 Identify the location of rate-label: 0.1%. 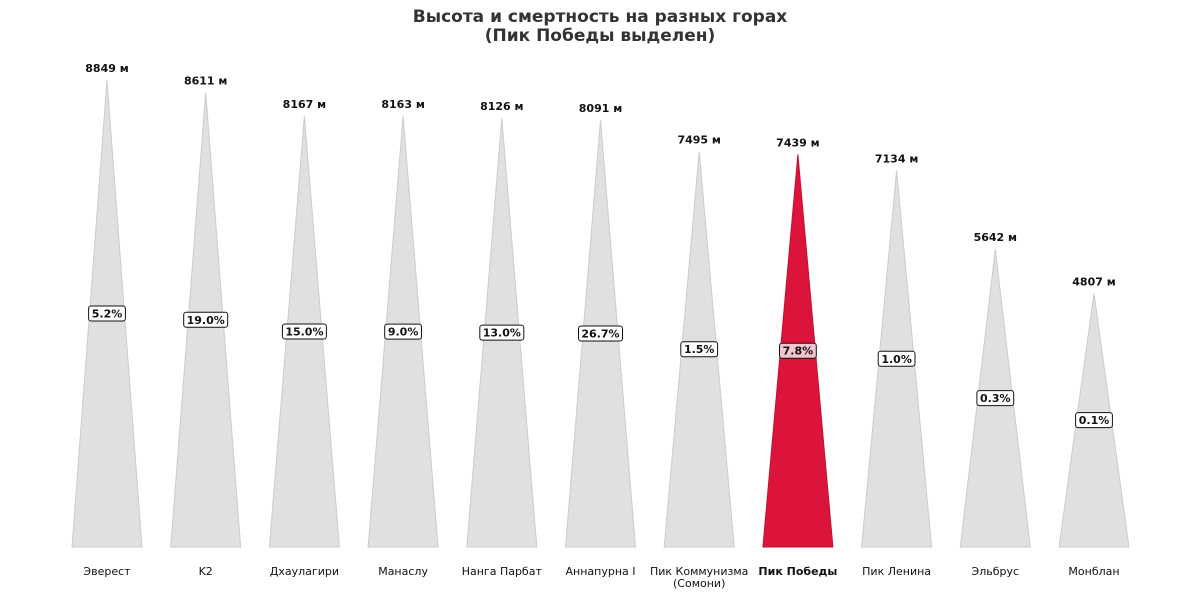
(1094, 420).